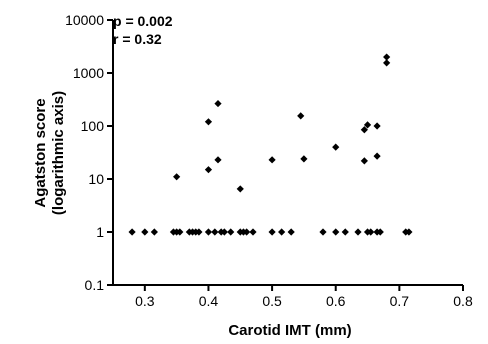  Describe the element at coordinates (209, 301) in the screenshot. I see `x-tick-label: 0.4` at that location.